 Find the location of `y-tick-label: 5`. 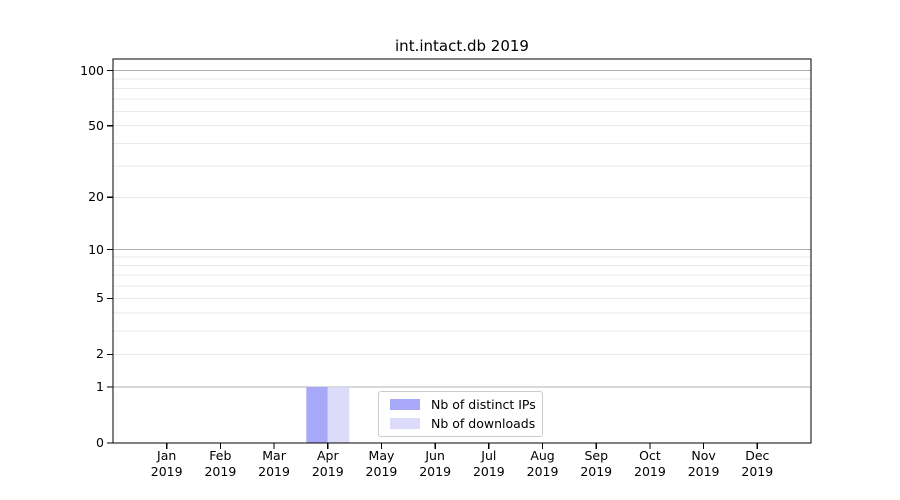

y-tick-label: 5 is located at coordinates (100, 298).